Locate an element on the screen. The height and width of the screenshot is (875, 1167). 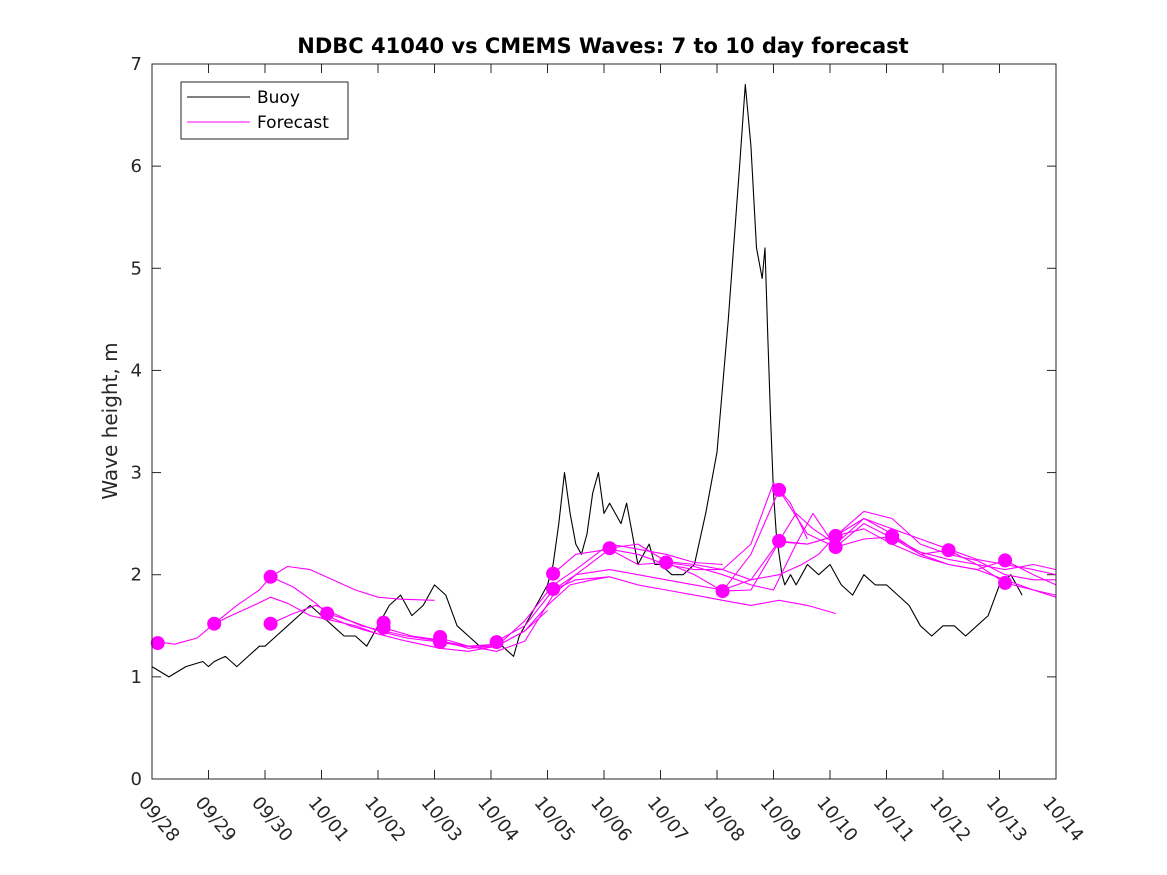
legend: Buoy Forecast is located at coordinates (264, 110).